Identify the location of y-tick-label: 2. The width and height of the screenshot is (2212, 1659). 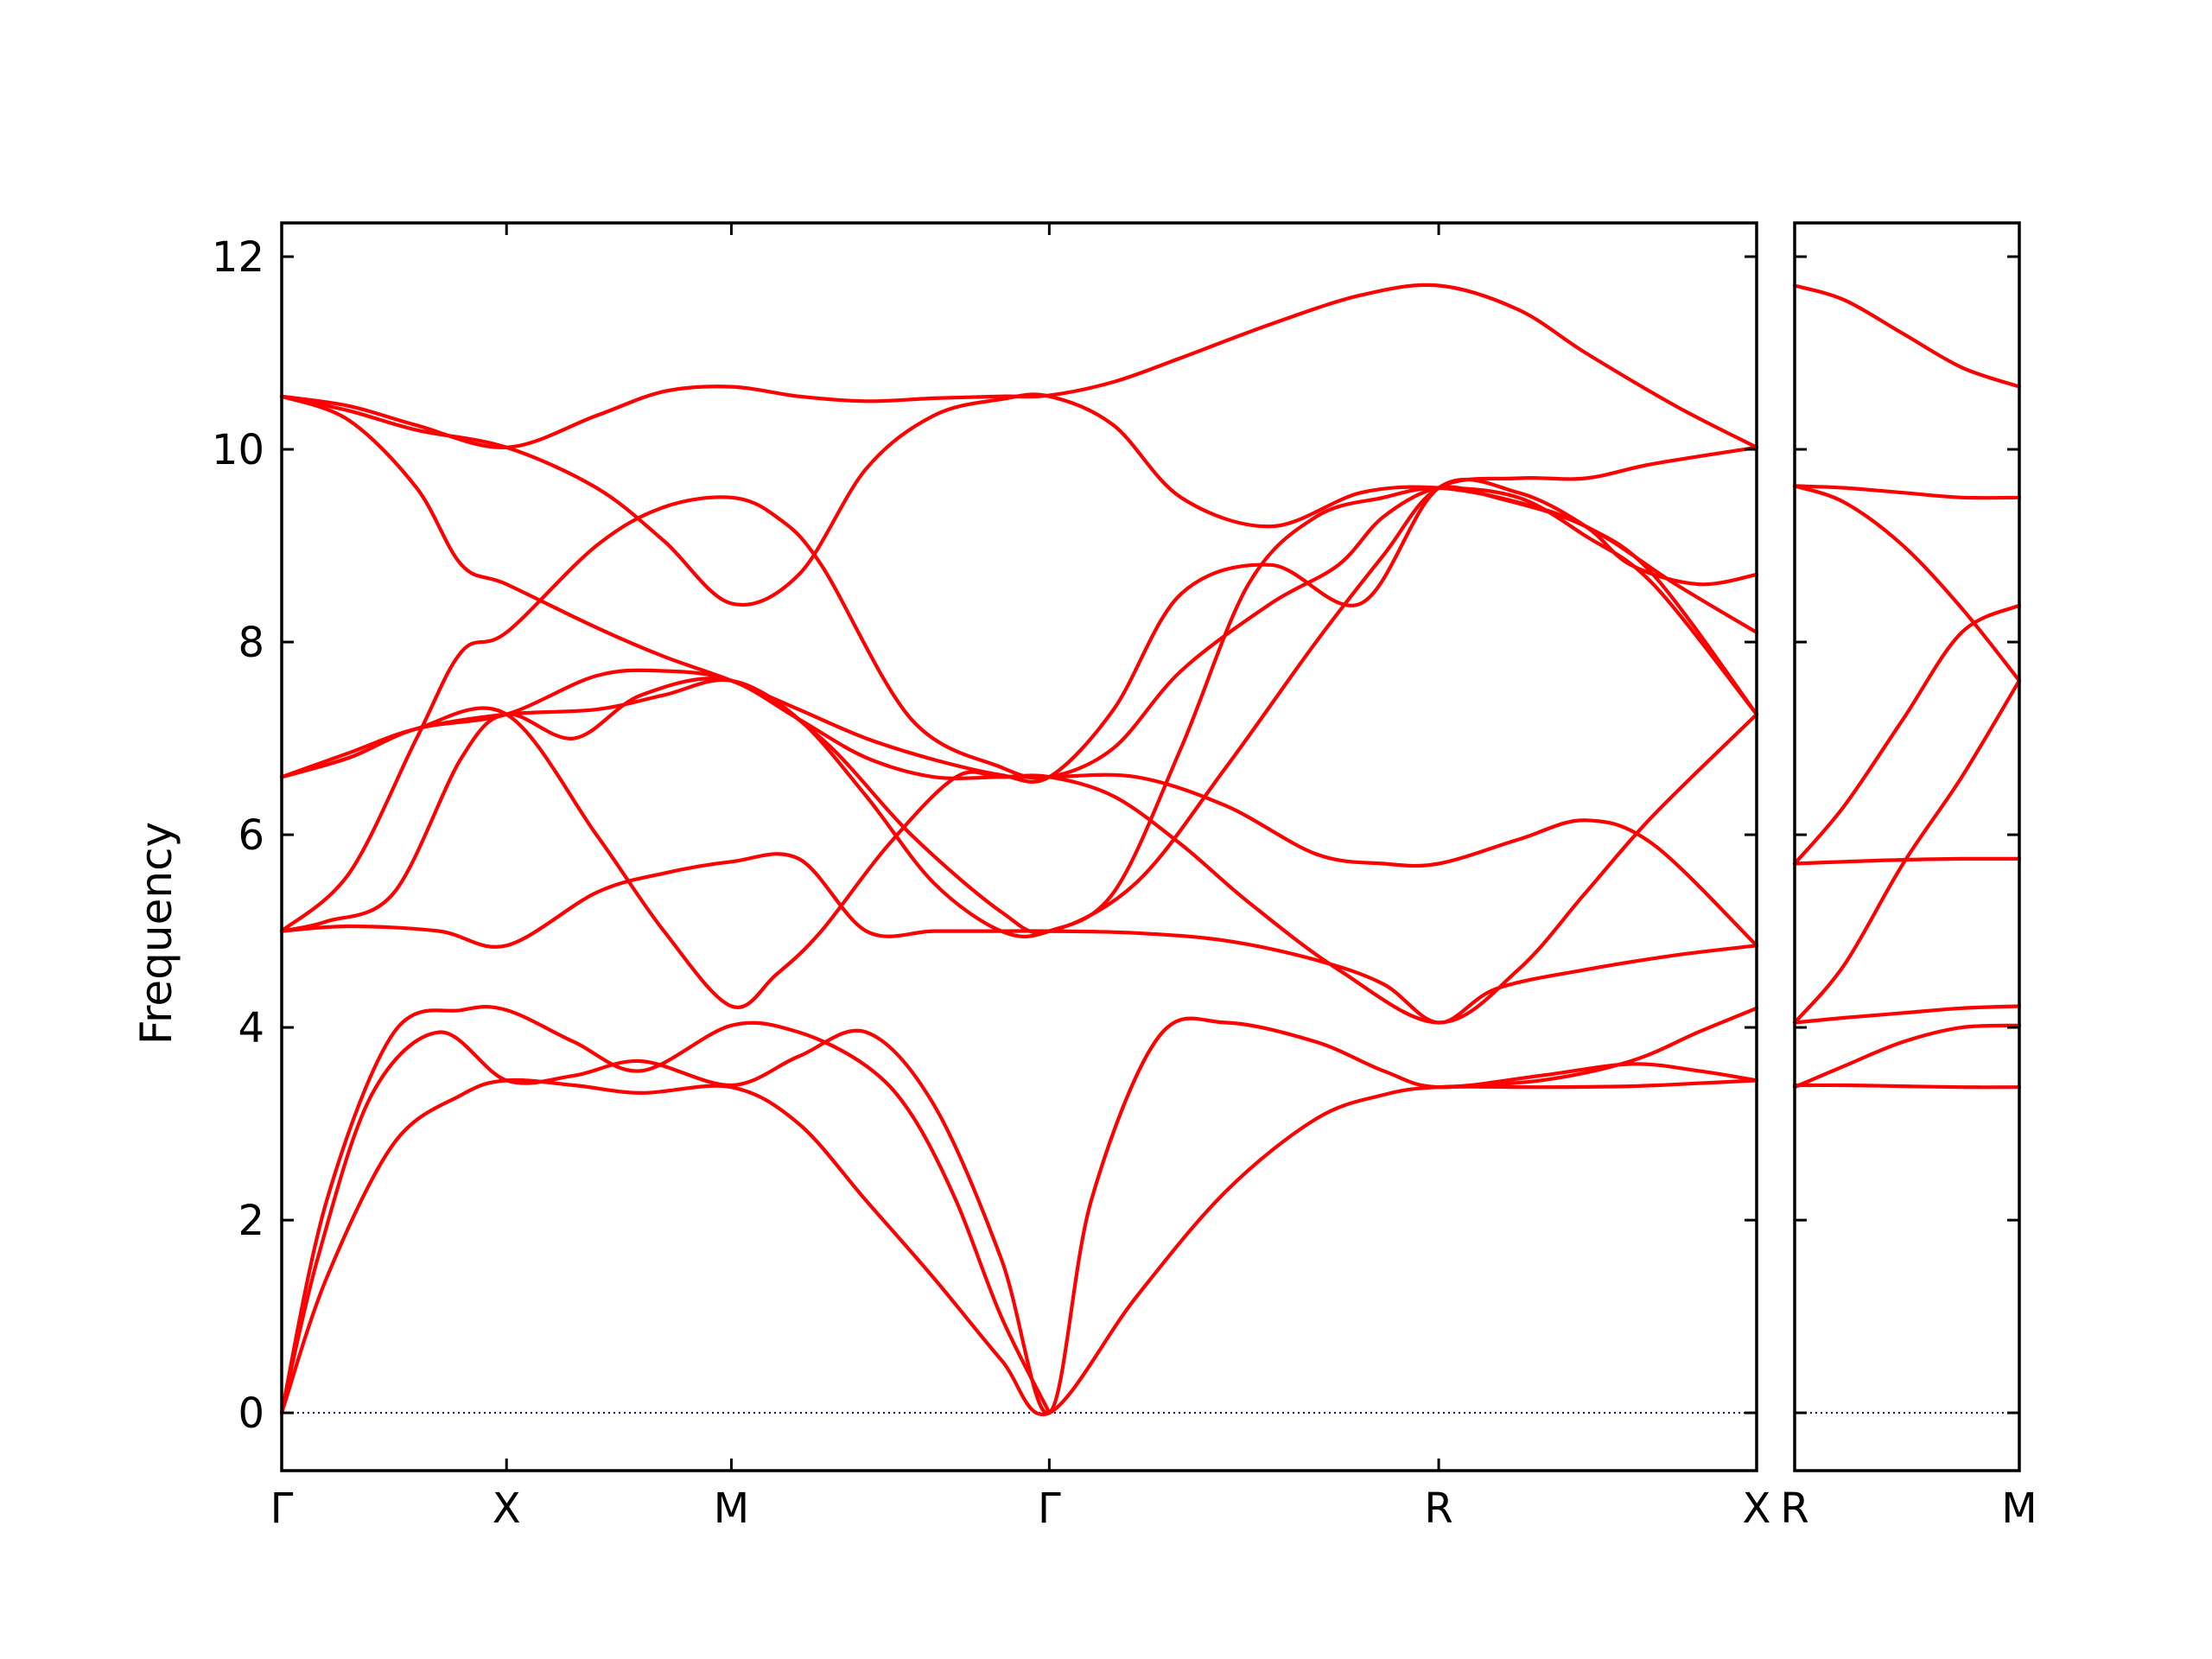
(251, 1221).